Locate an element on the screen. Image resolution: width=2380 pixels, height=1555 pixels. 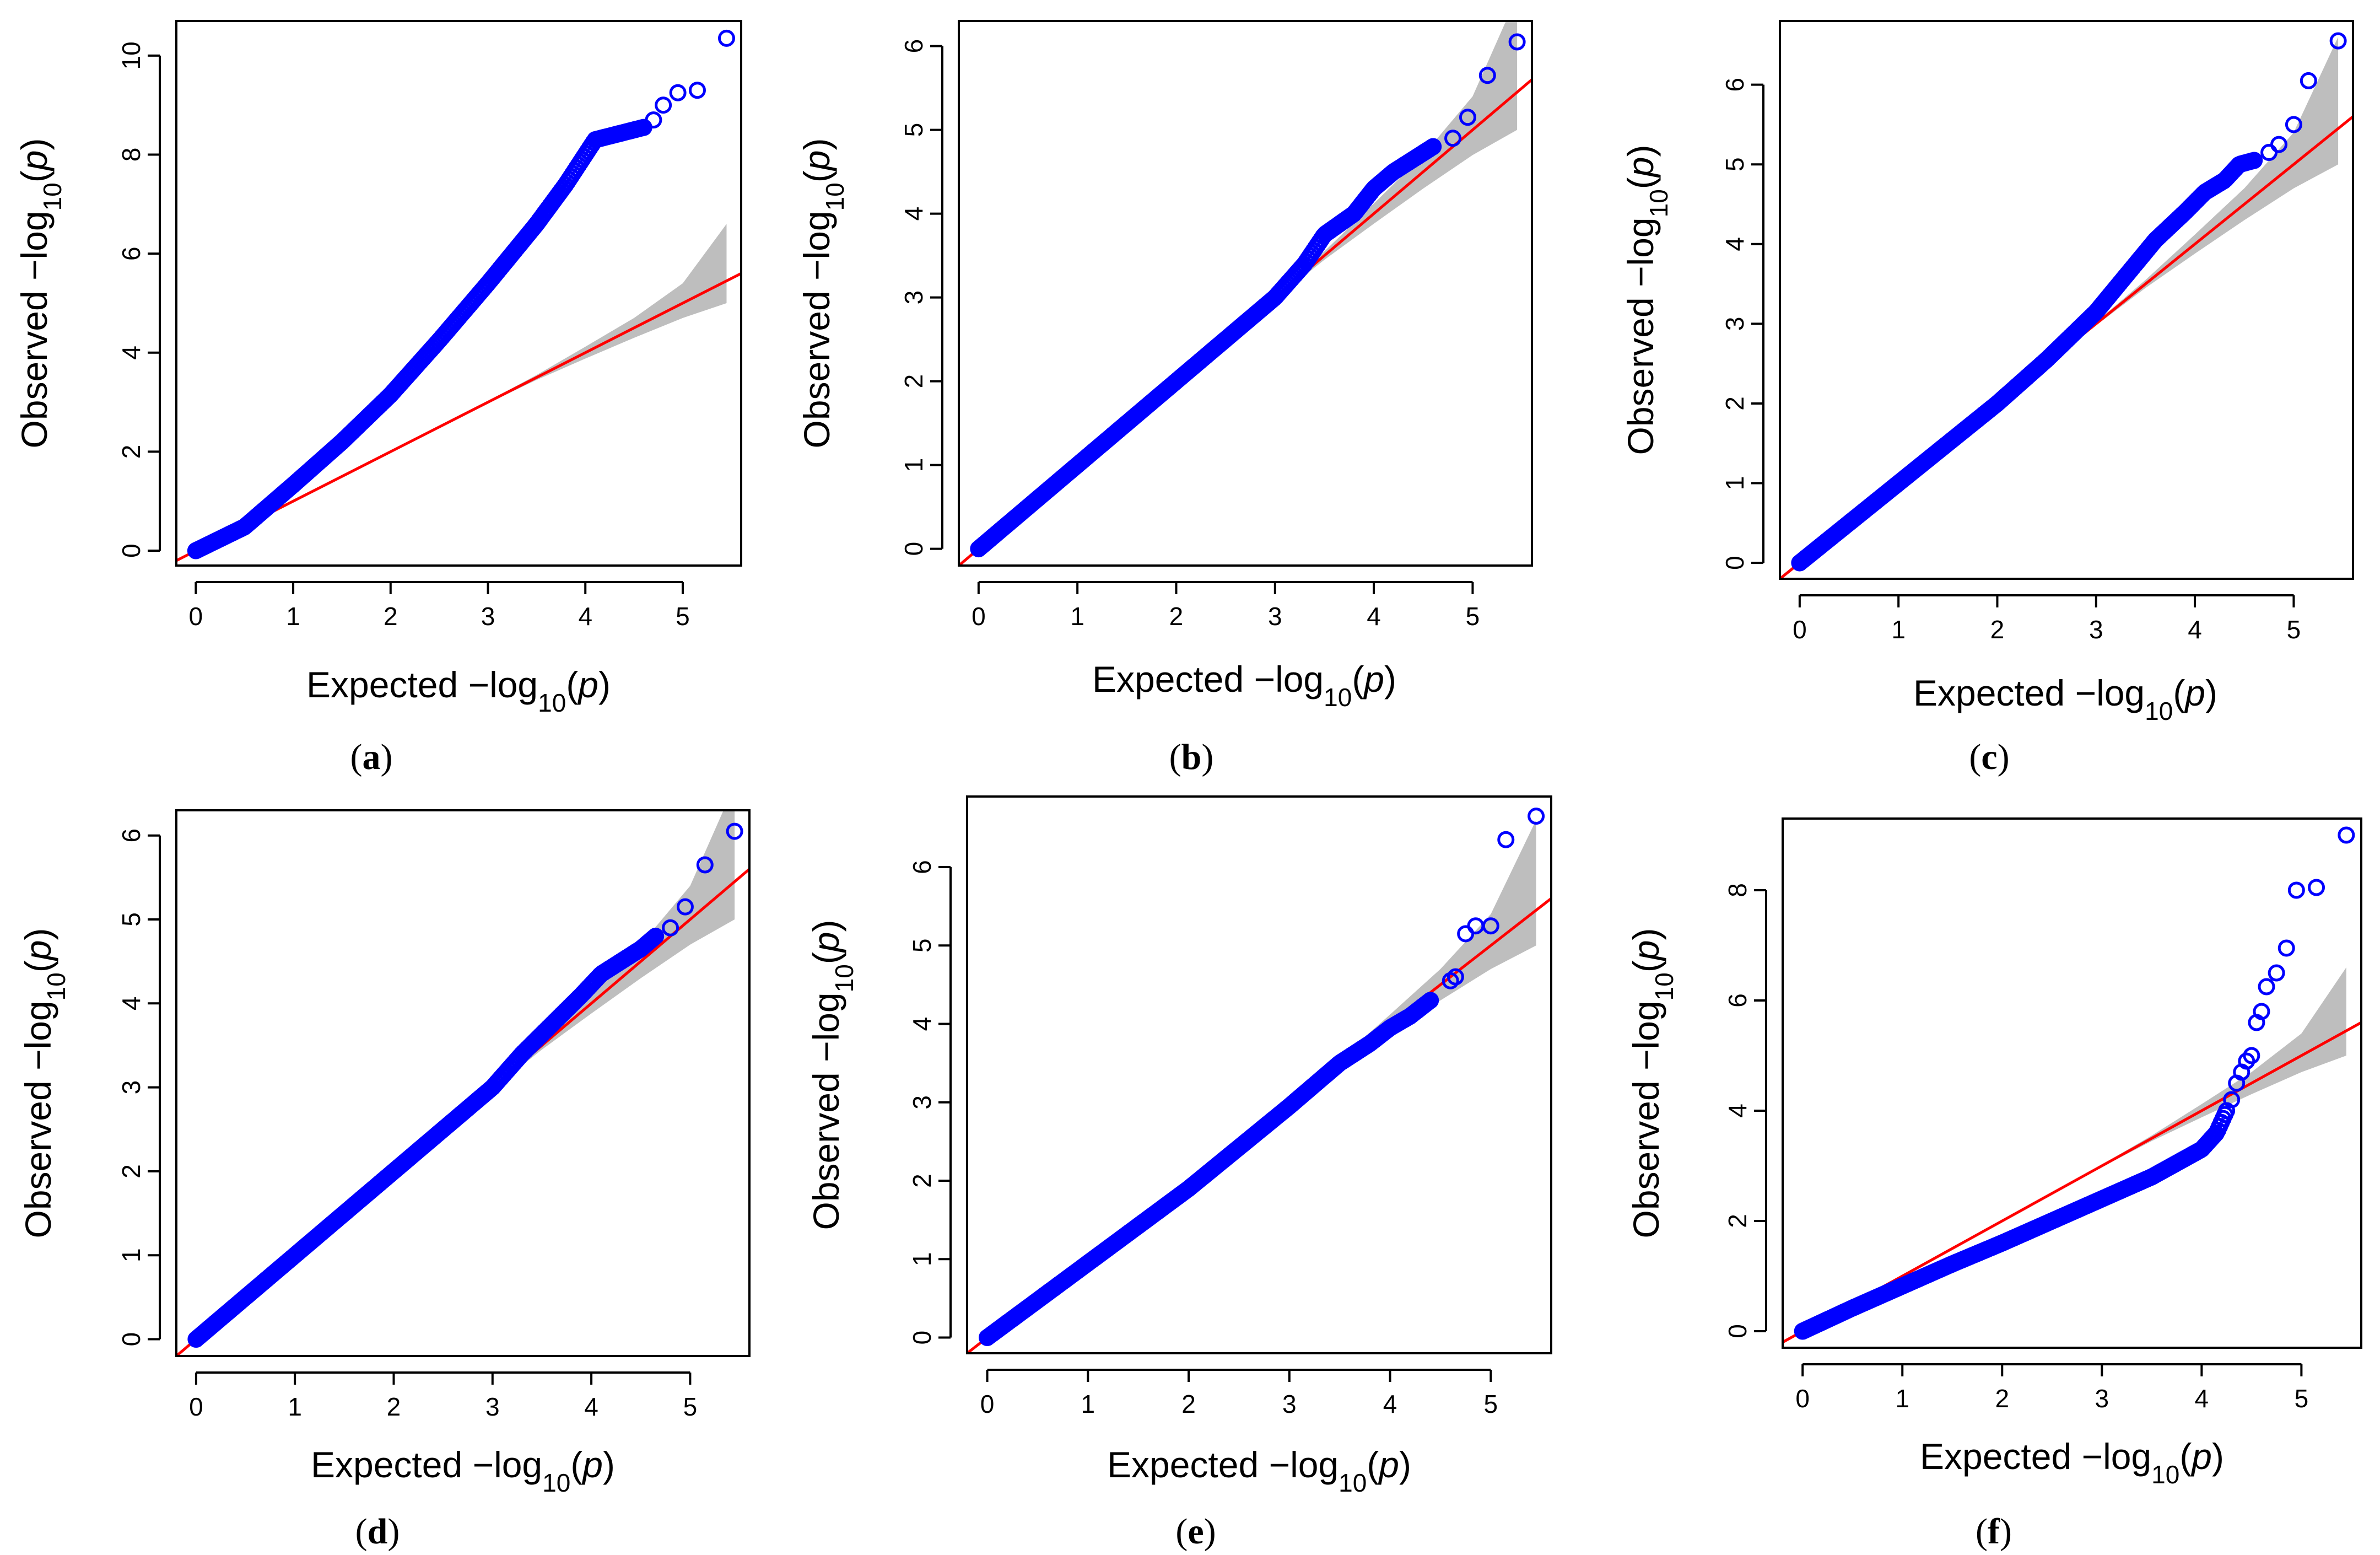
panel-label: (b) is located at coordinates (1192, 757).